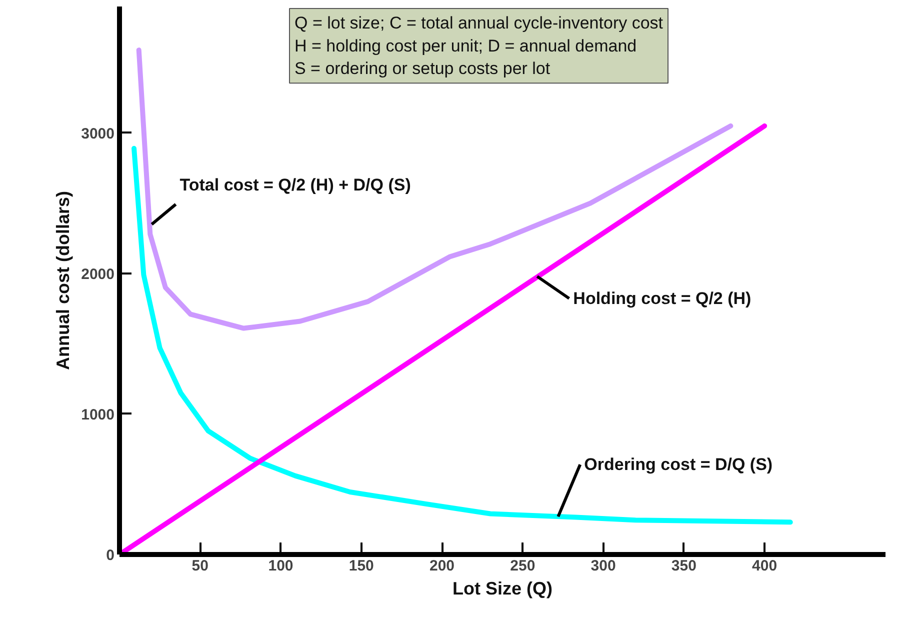  I want to click on y-axis-title: Annual cost (dollars), so click(63, 280).